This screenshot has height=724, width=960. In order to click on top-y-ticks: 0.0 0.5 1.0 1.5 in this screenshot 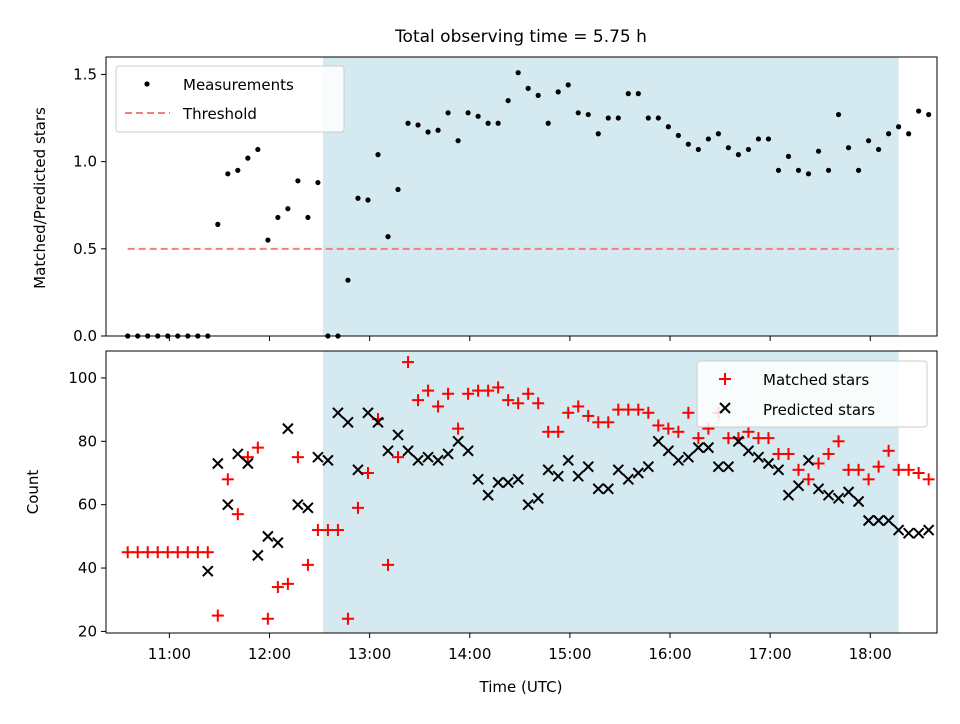, I will do `click(89, 205)`.